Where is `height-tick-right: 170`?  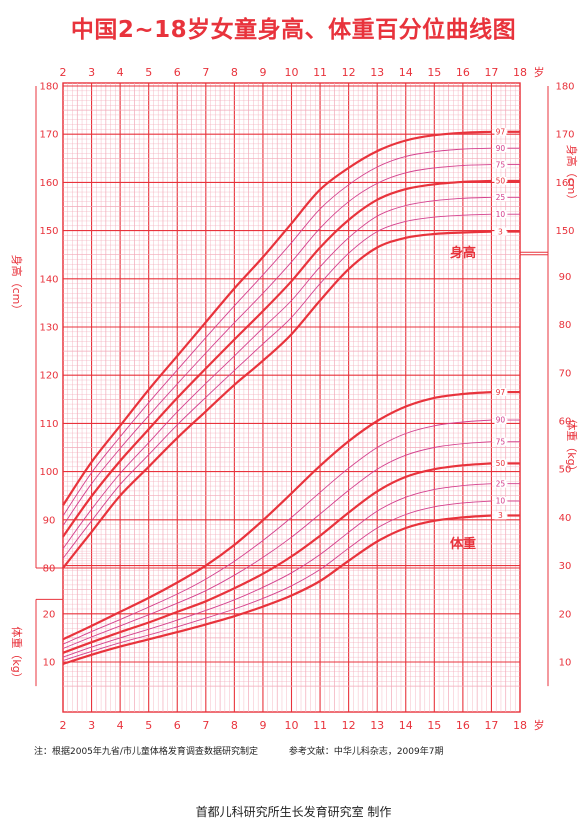
height-tick-right: 170 is located at coordinates (564, 135).